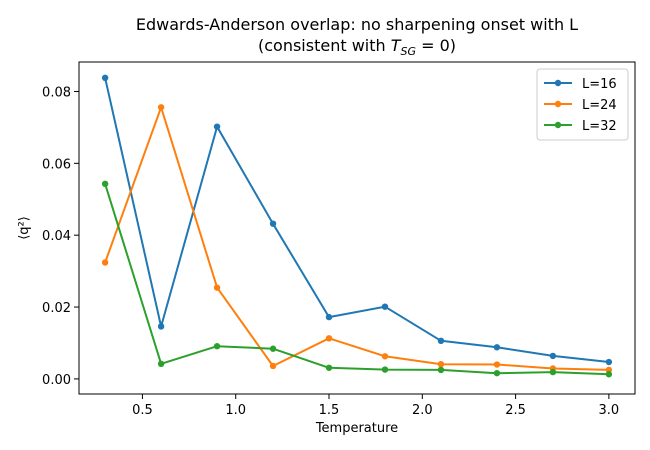 Image resolution: width=650 pixels, height=450 pixels. I want to click on x-axis-label: Temperature, so click(356, 428).